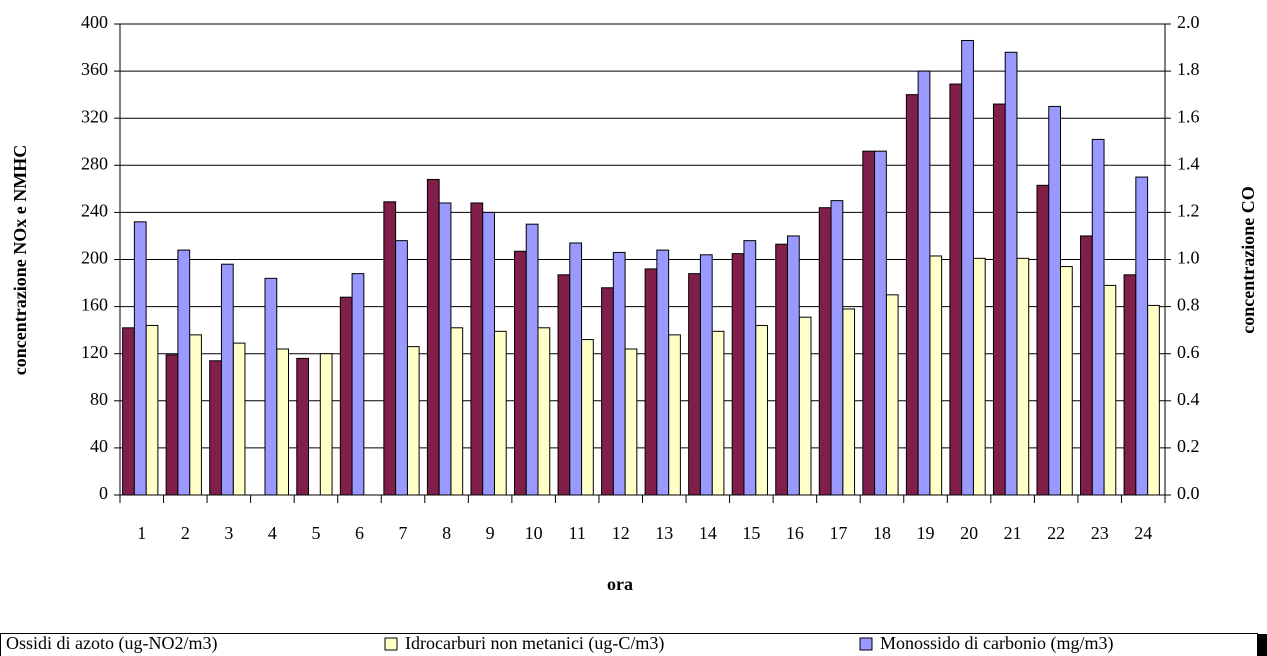 The width and height of the screenshot is (1267, 656). What do you see at coordinates (795, 533) in the screenshot?
I see `x-tick-label: 16` at bounding box center [795, 533].